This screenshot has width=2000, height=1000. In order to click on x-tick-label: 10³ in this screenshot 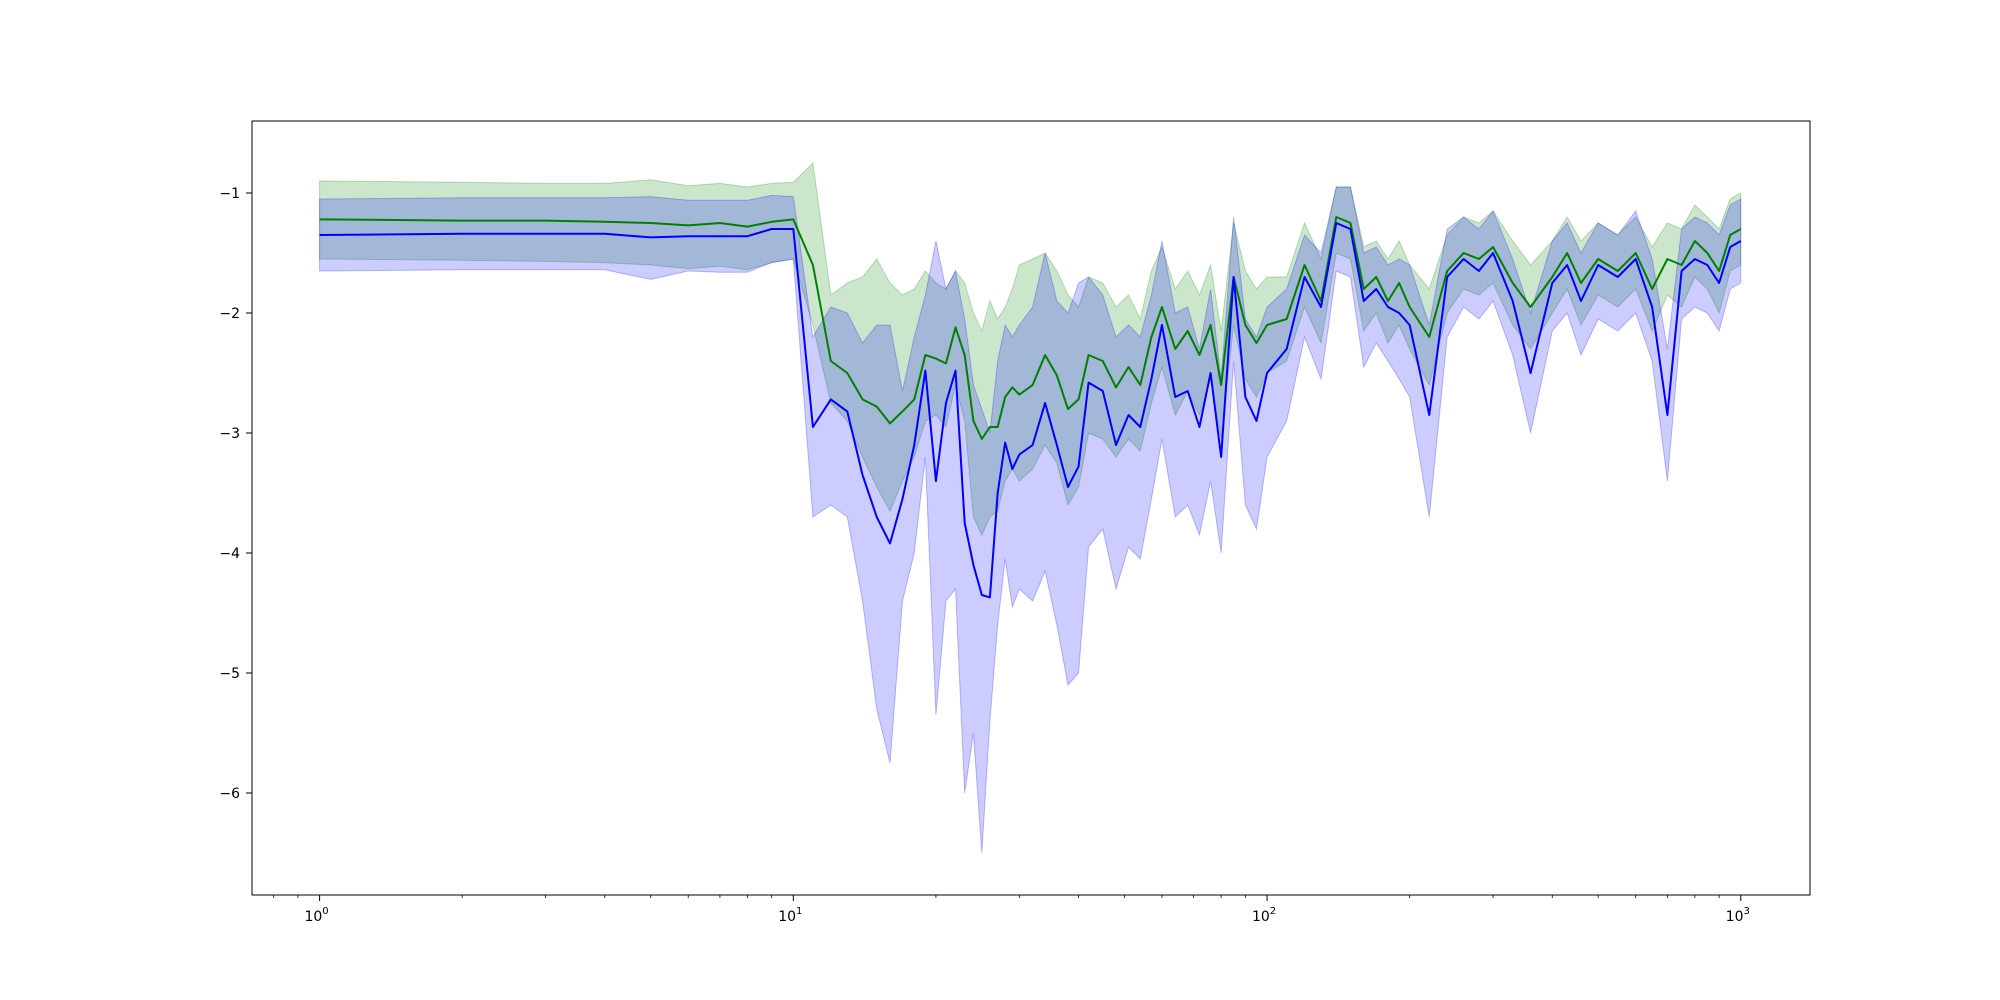, I will do `click(1738, 915)`.